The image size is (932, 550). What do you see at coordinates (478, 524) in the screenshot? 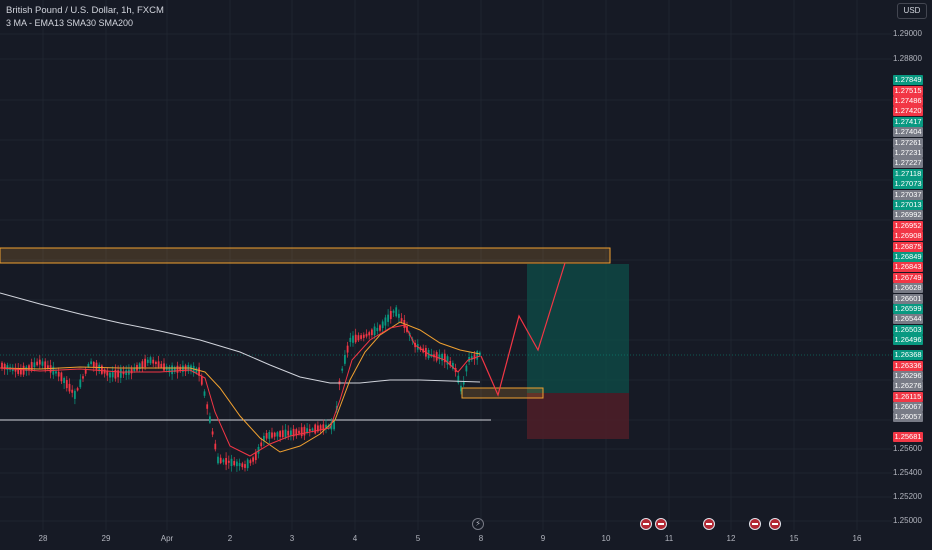
I see `lightning-icon: ⚡` at bounding box center [478, 524].